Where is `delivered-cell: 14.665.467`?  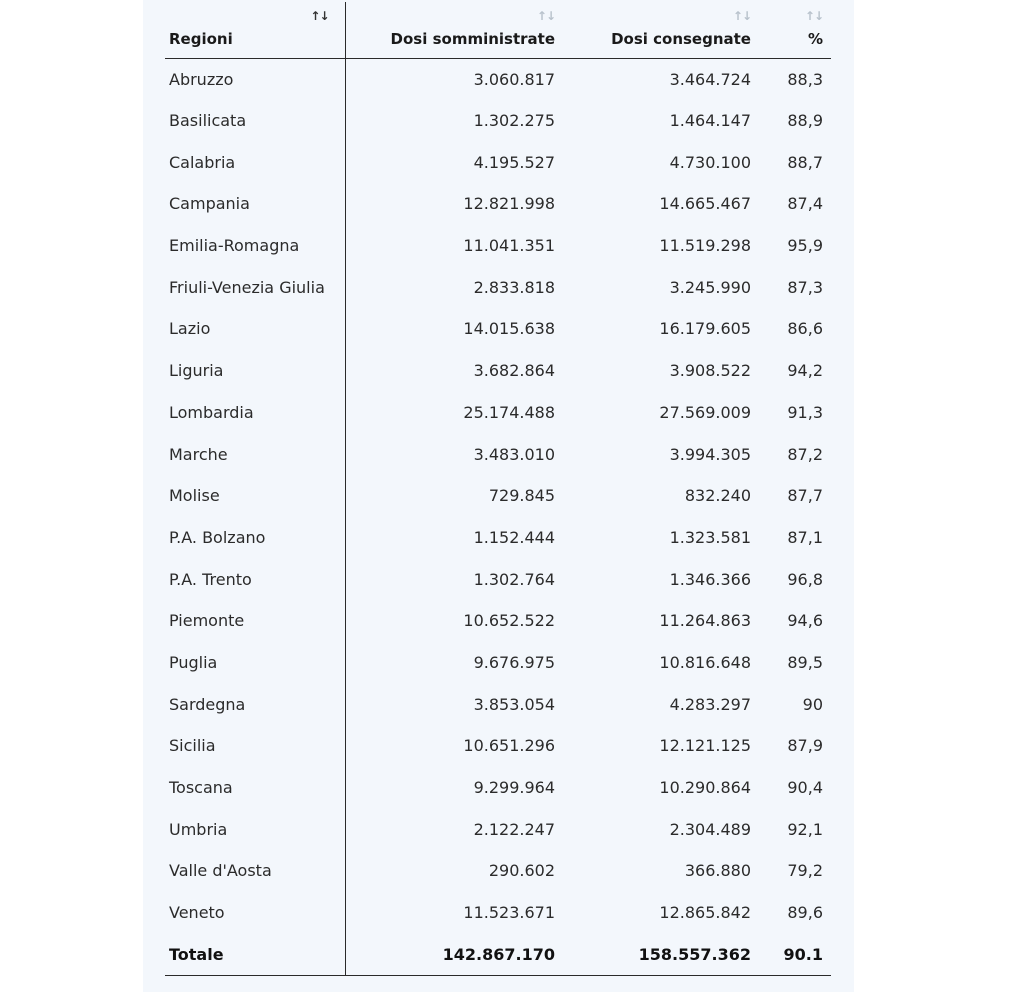 delivered-cell: 14.665.467 is located at coordinates (705, 204).